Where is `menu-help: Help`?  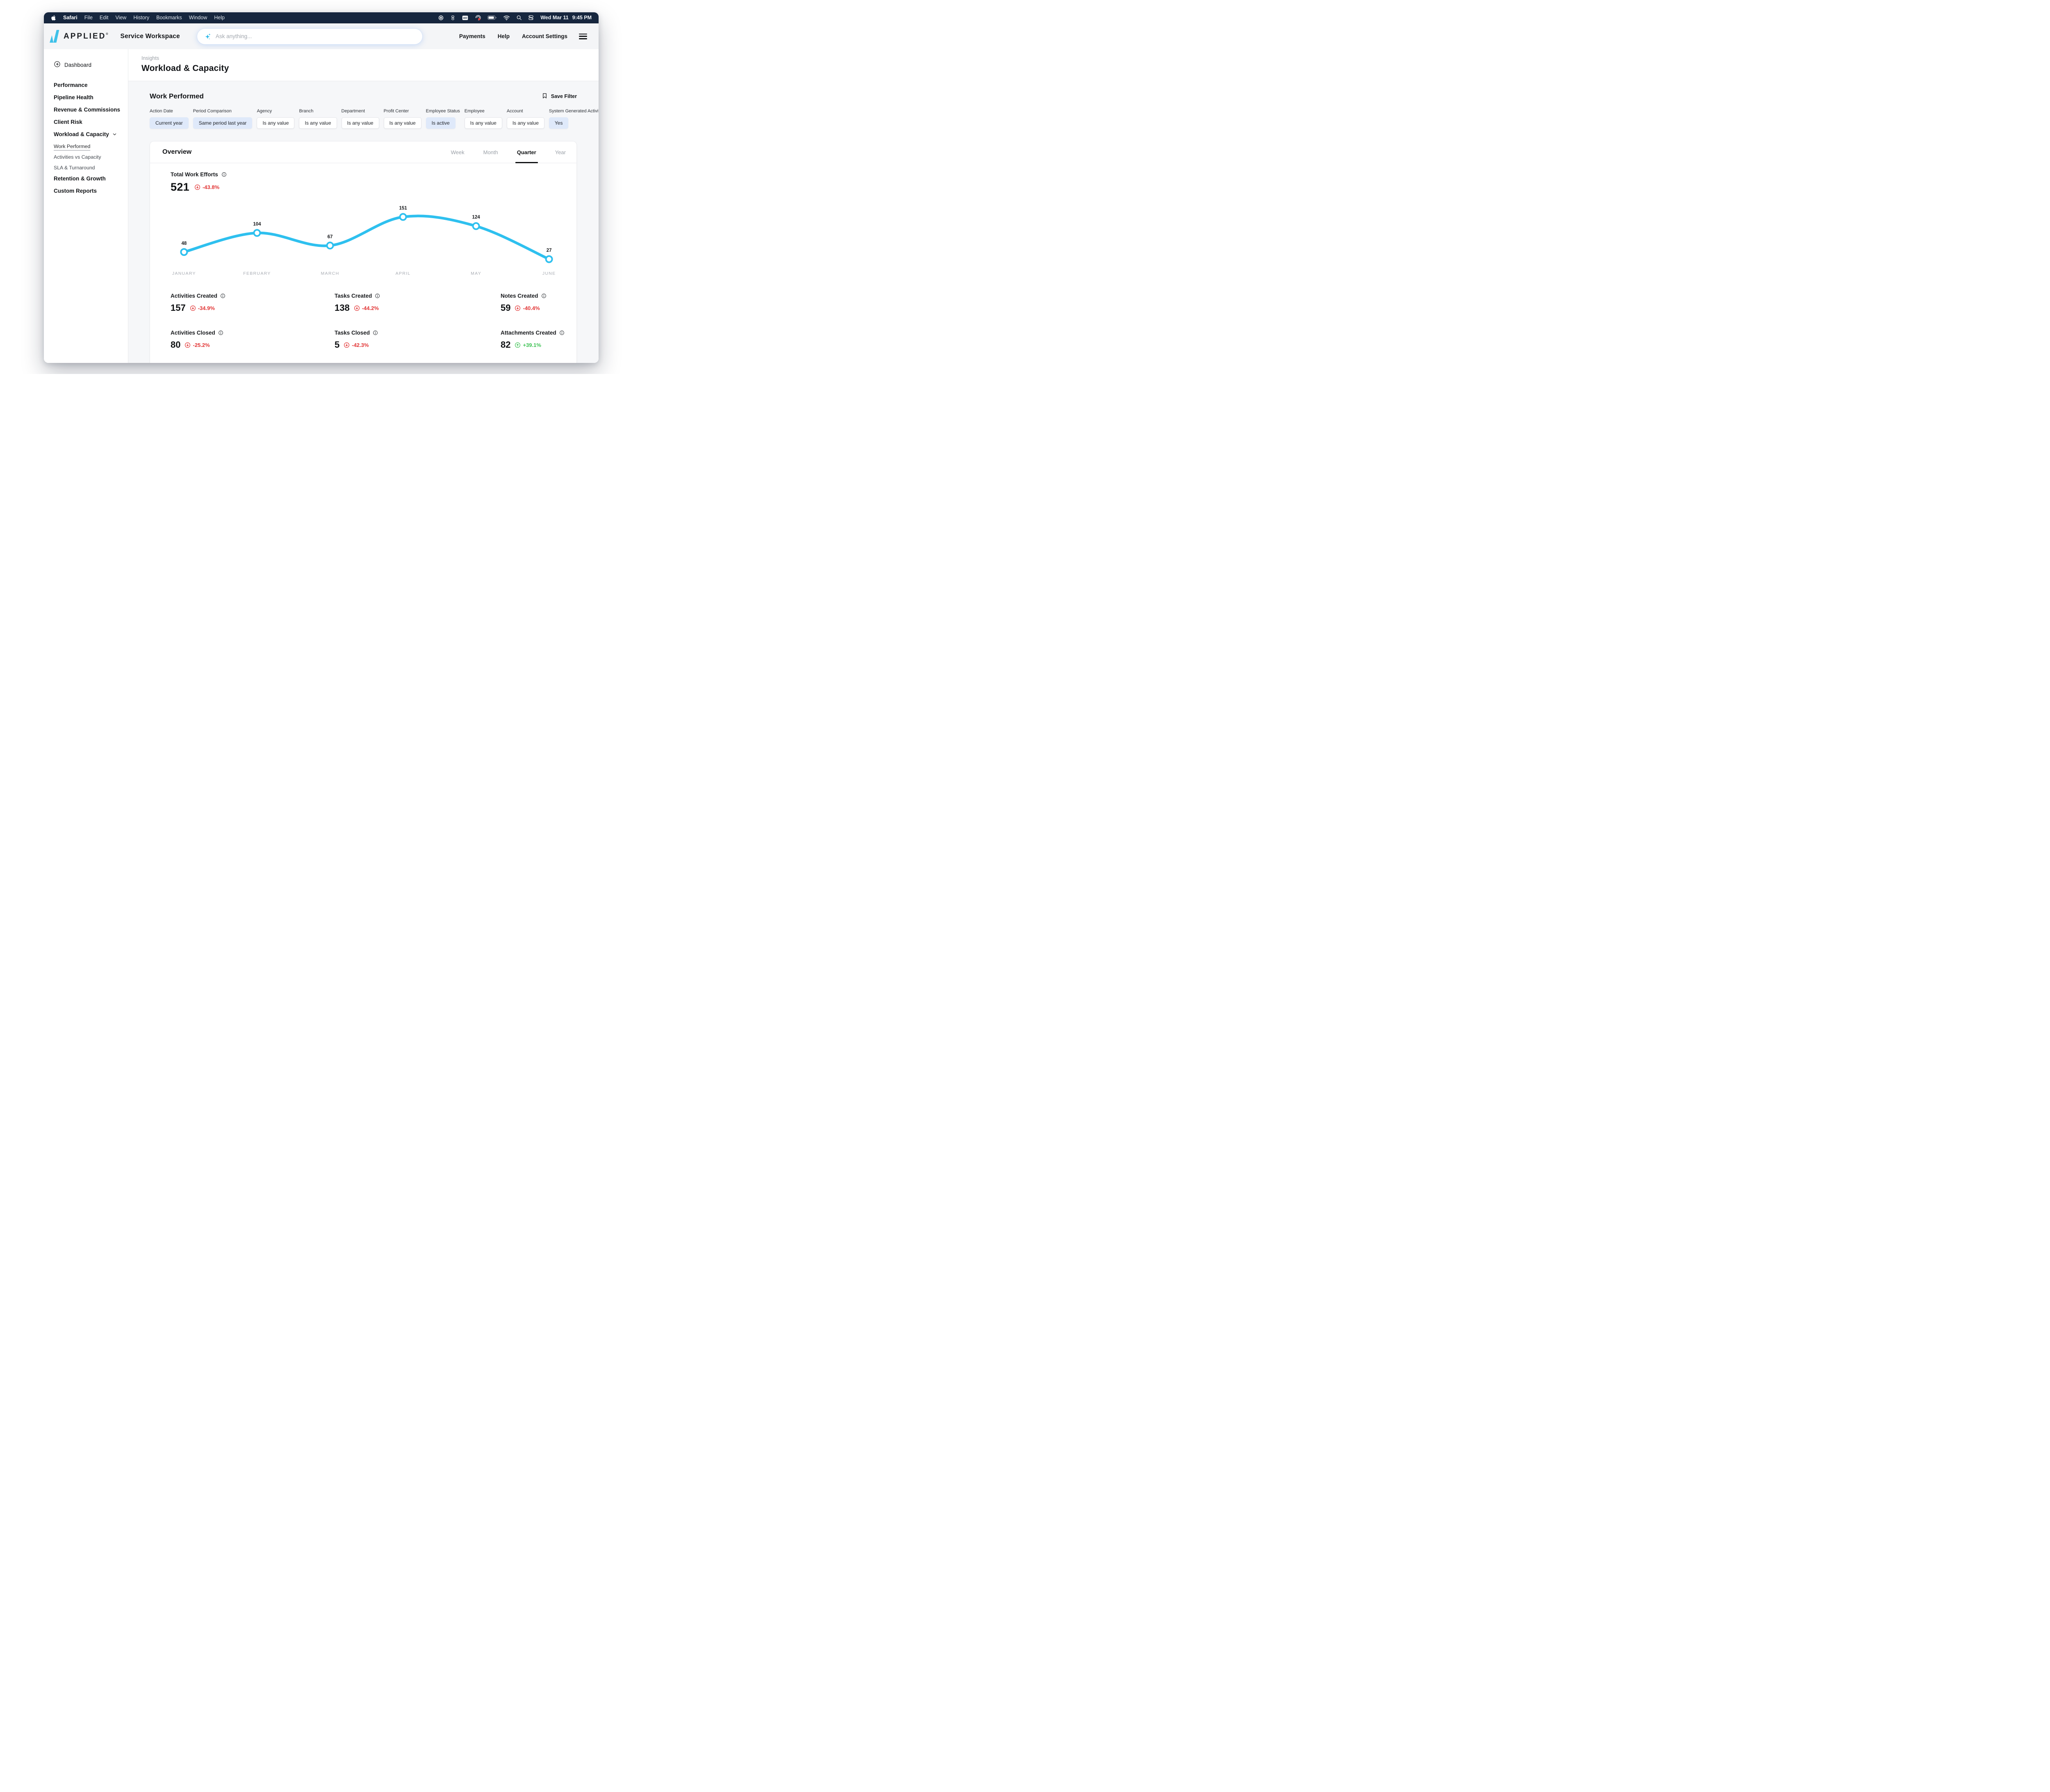 menu-help: Help is located at coordinates (219, 18).